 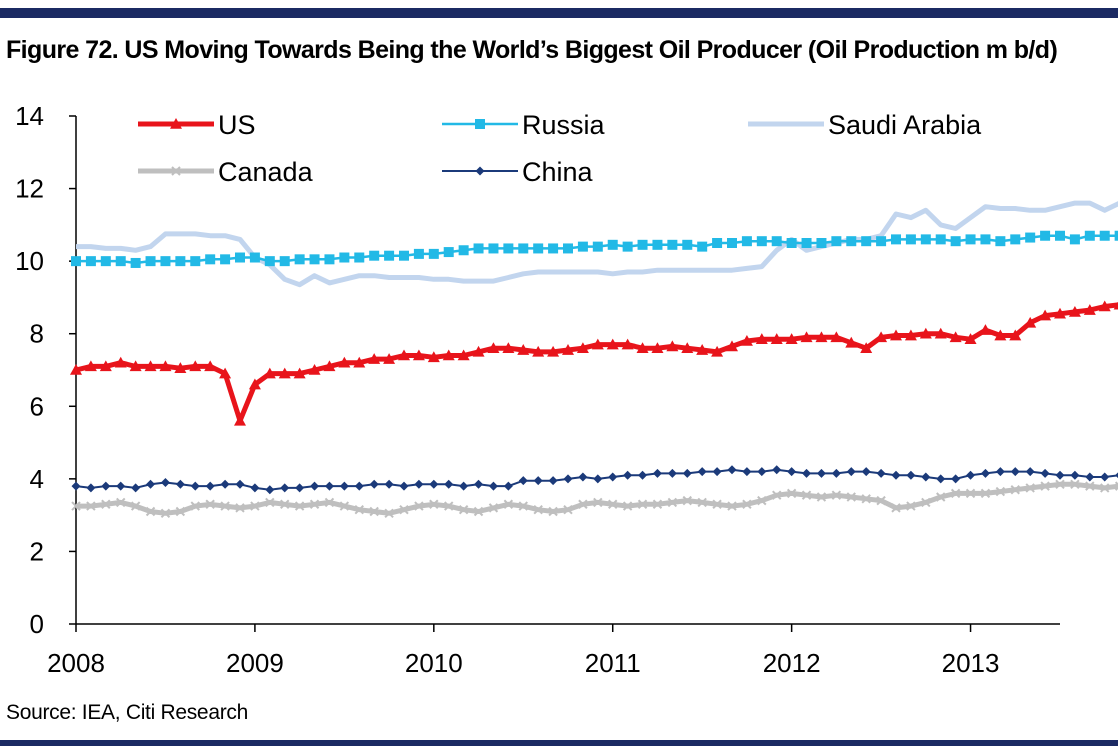 I want to click on source-note: Source: IEA, Citi Research, so click(x=127, y=712).